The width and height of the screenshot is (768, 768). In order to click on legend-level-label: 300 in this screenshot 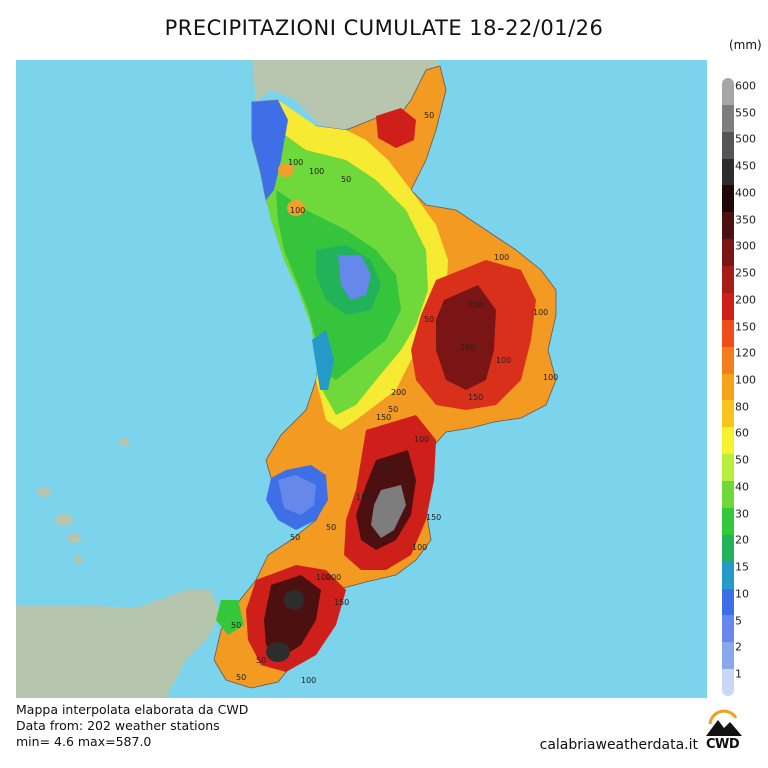, I will do `click(745, 246)`.